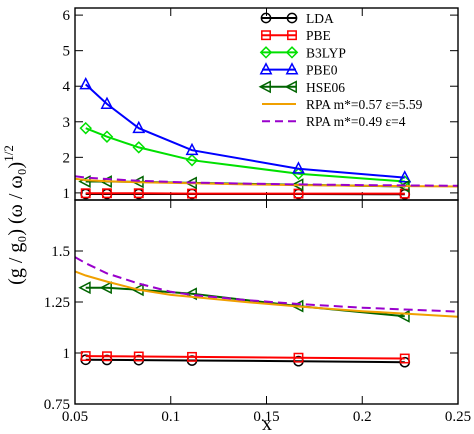 Image resolution: width=474 pixels, height=434 pixels. I want to click on legend-label: RPA m*=0.57 ε=5.59, so click(364, 104).